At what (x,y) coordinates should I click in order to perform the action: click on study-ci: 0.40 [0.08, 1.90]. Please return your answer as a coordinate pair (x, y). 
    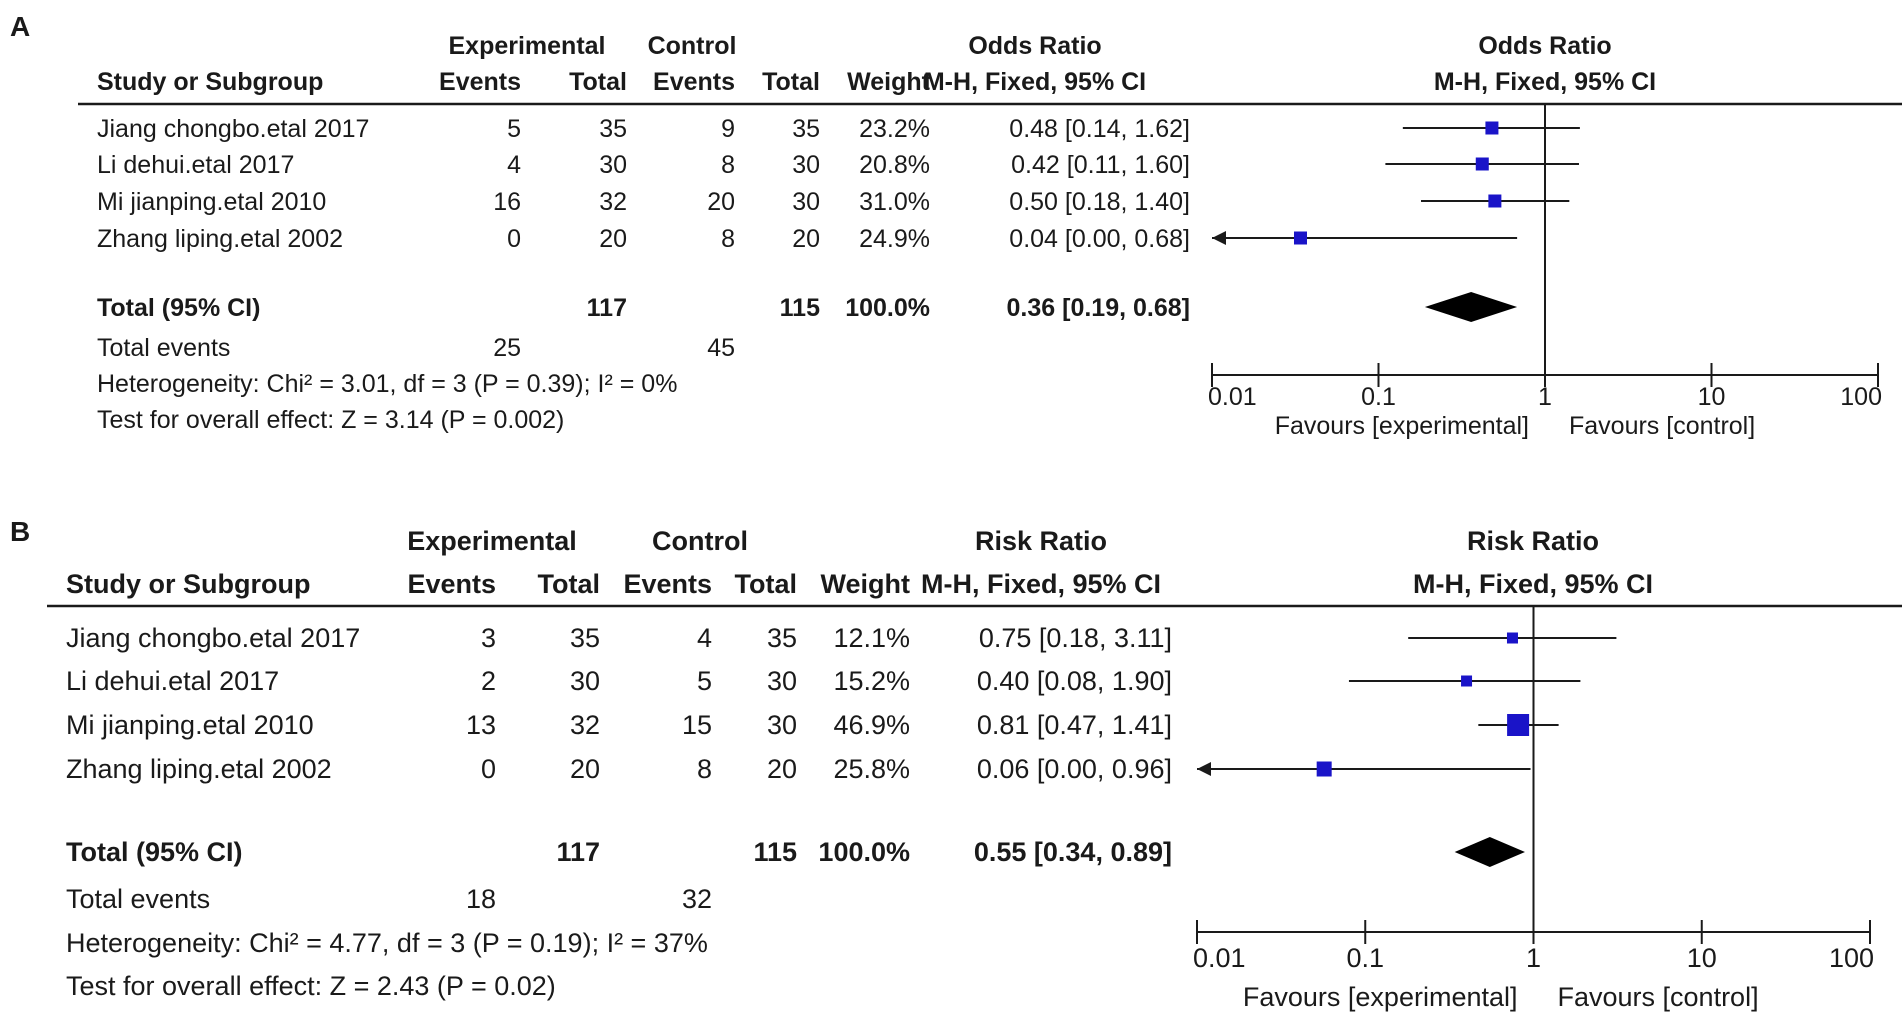
    Looking at the image, I should click on (1074, 681).